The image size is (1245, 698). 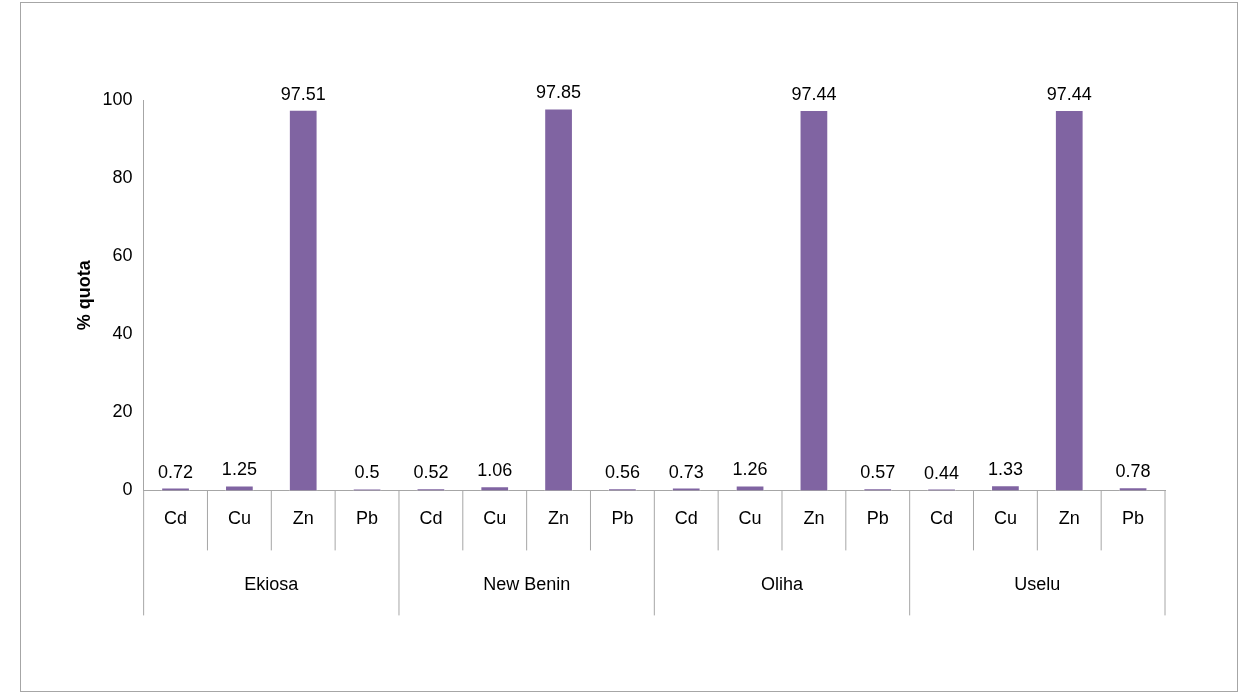 What do you see at coordinates (622, 472) in the screenshot?
I see `data-label: 0.56` at bounding box center [622, 472].